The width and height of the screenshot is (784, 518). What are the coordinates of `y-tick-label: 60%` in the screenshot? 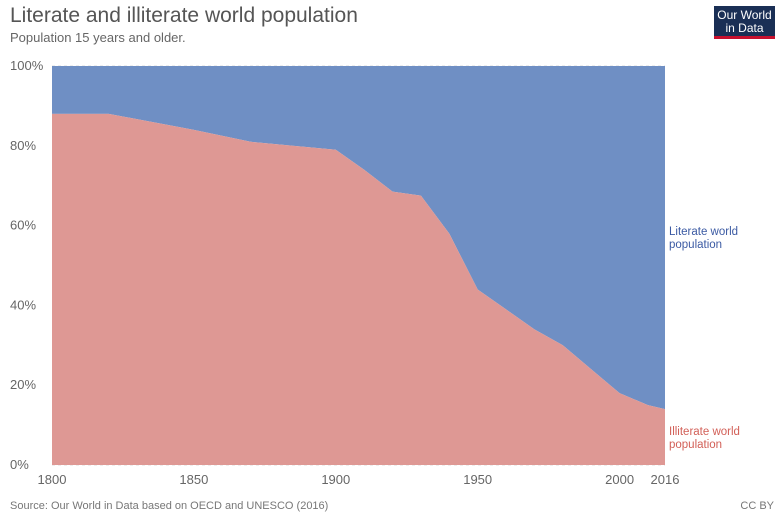 It's located at (23, 225).